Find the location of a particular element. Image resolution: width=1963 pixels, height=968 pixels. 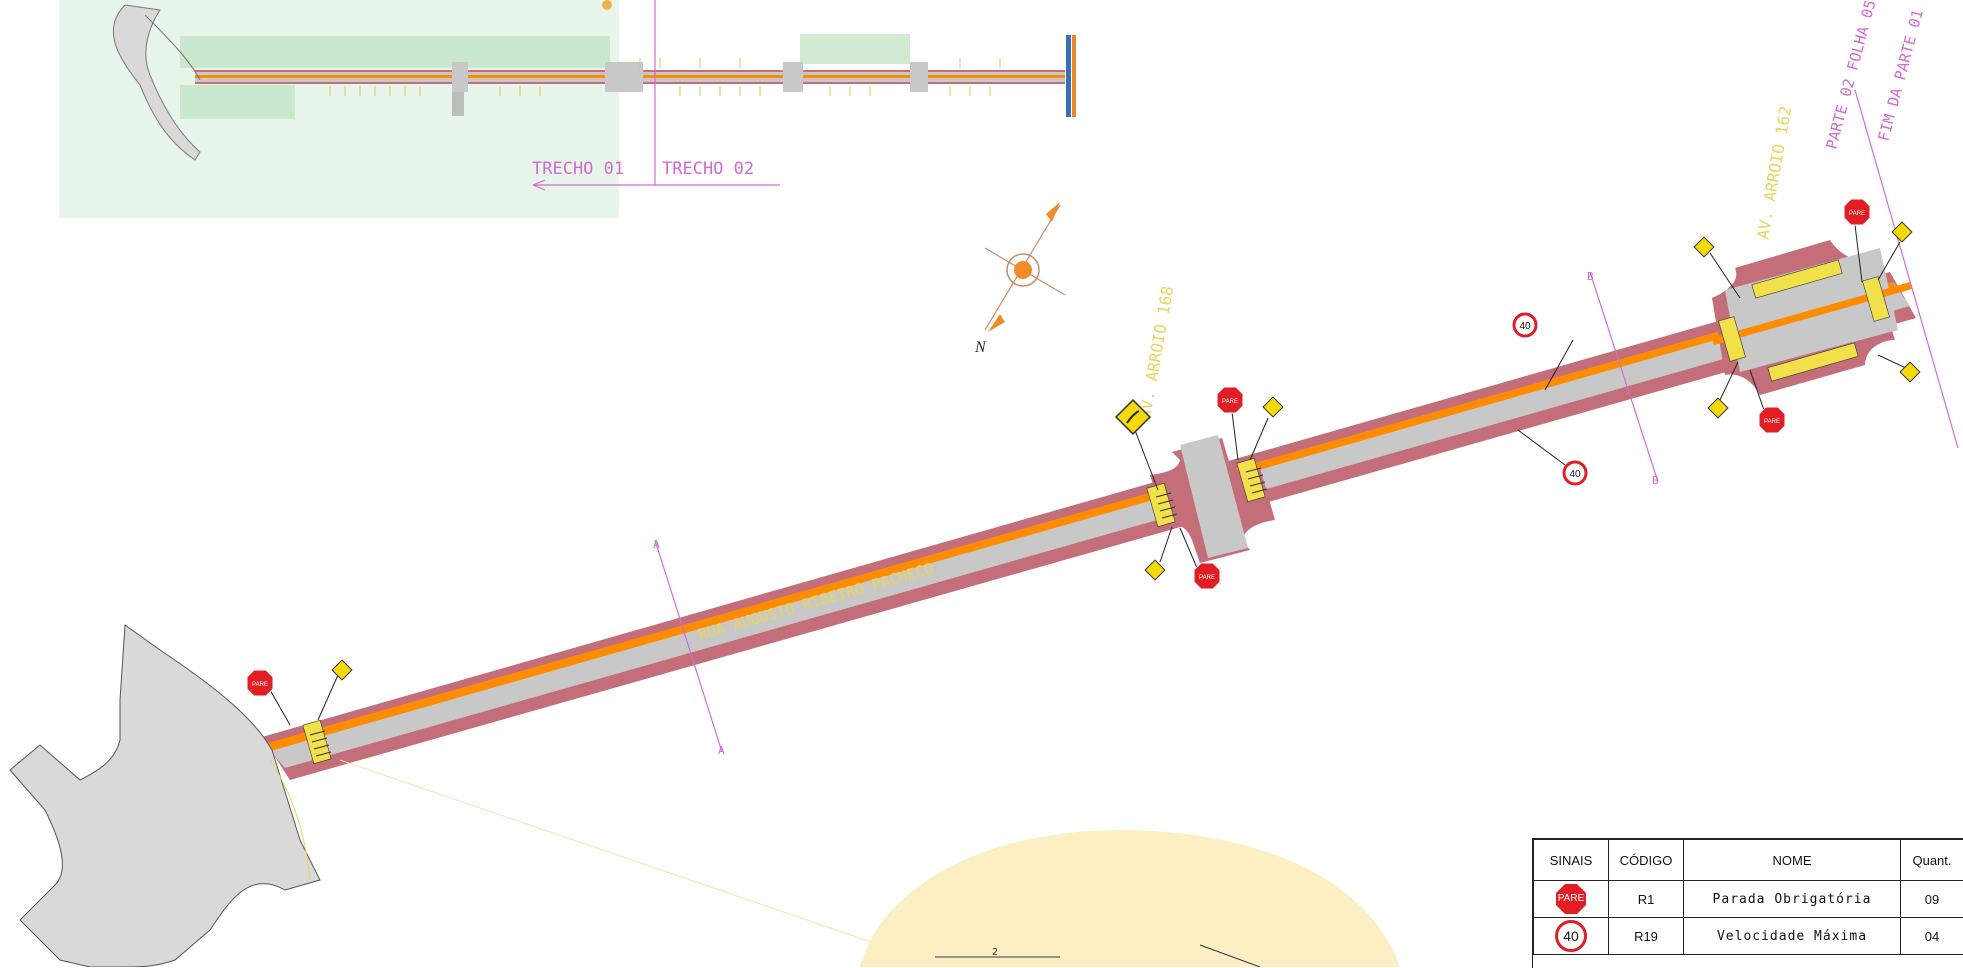

compass-star-icon is located at coordinates (1023, 270).